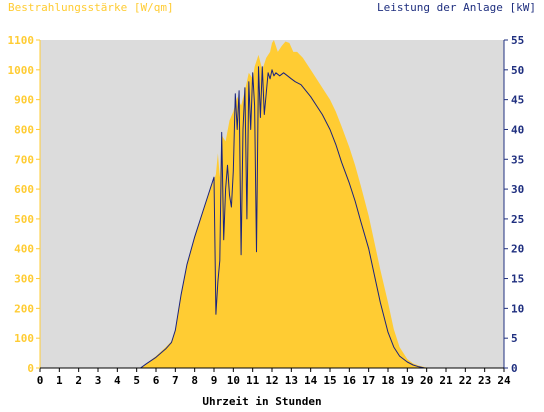 This screenshot has height=412, width=544. Describe the element at coordinates (517, 100) in the screenshot. I see `y-right-tick-label: 45` at that location.